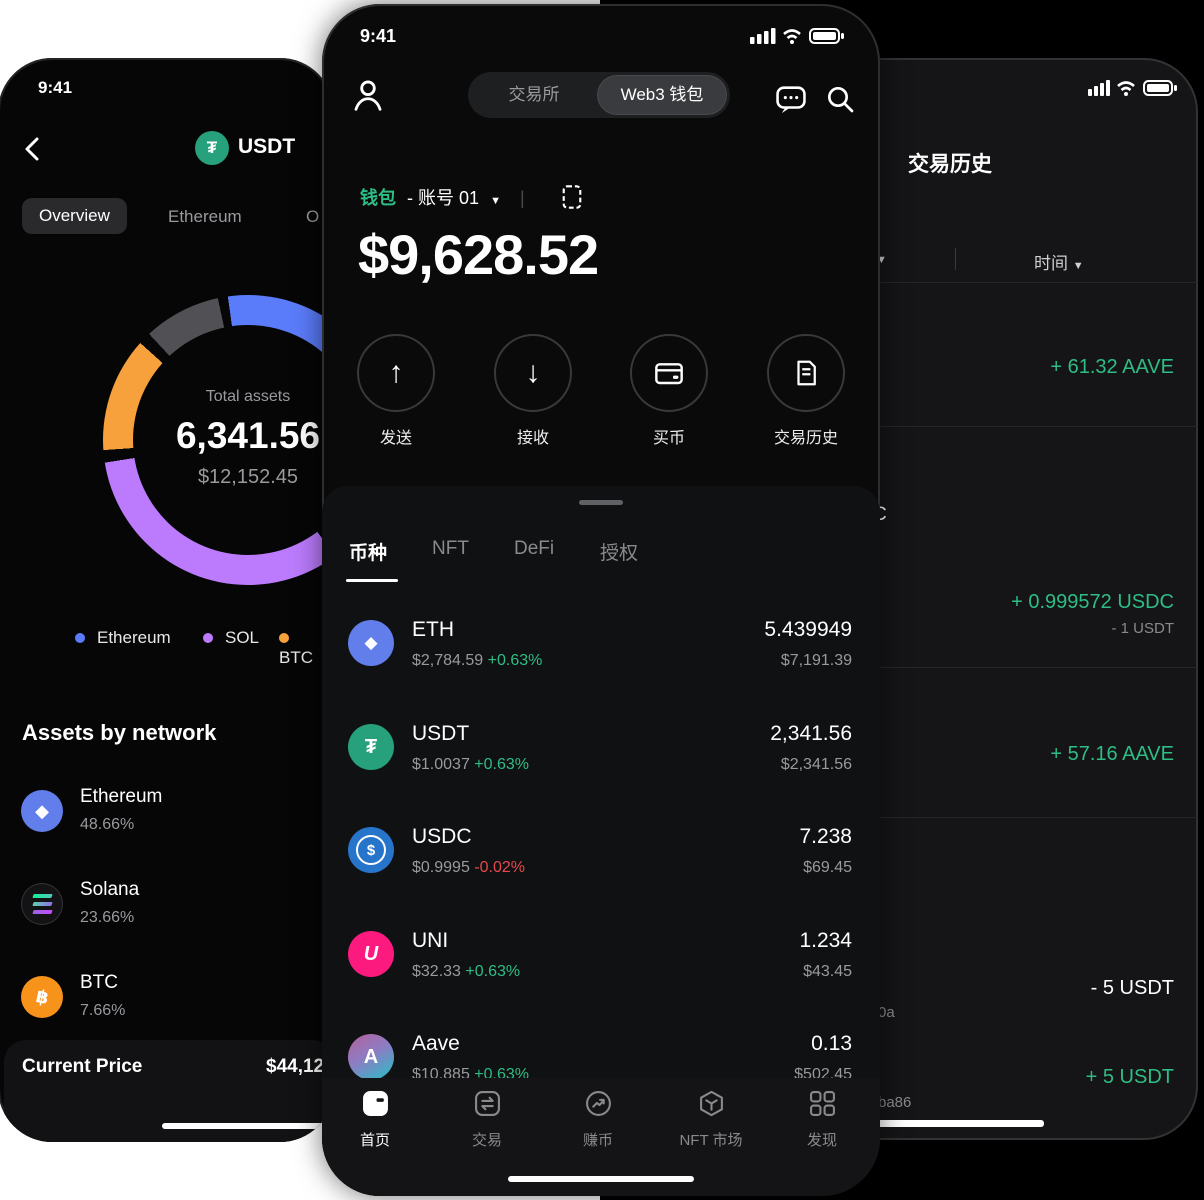  I want to click on tx-address-fragment: 0a, so click(886, 1012).